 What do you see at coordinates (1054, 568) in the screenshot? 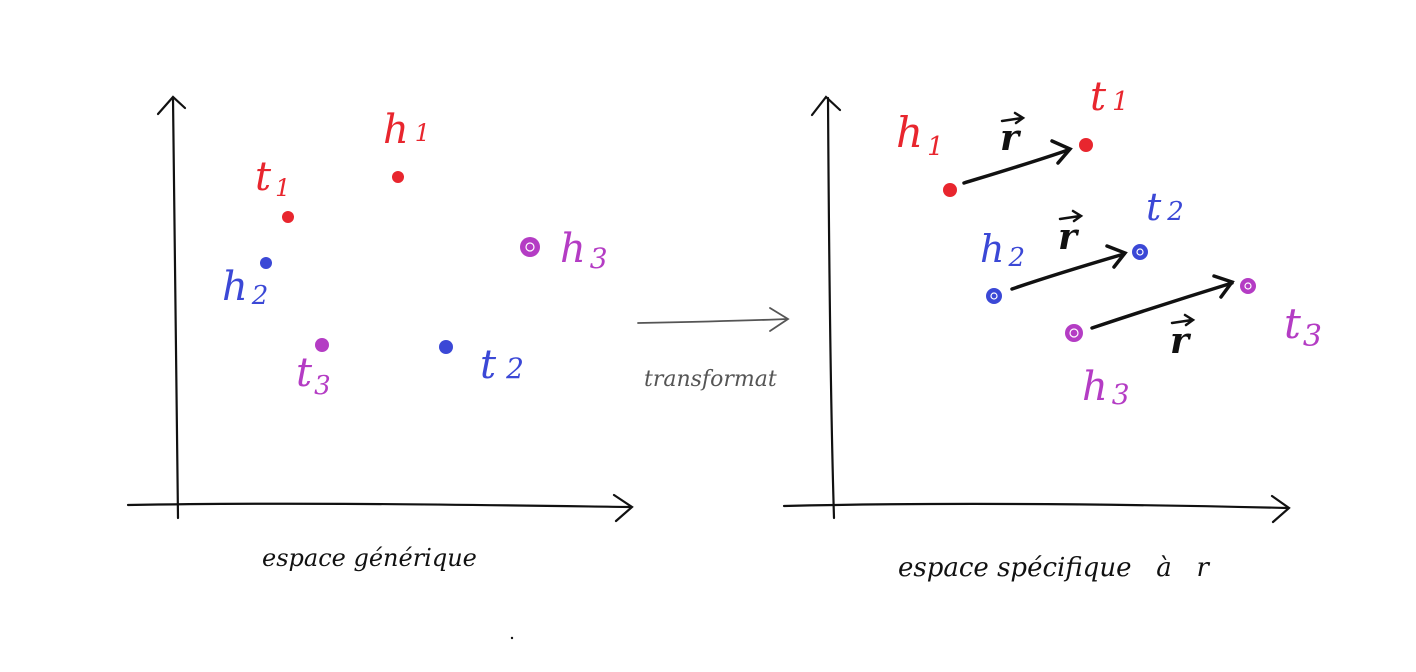
I see `right-caption: espace spécifique à r` at bounding box center [1054, 568].